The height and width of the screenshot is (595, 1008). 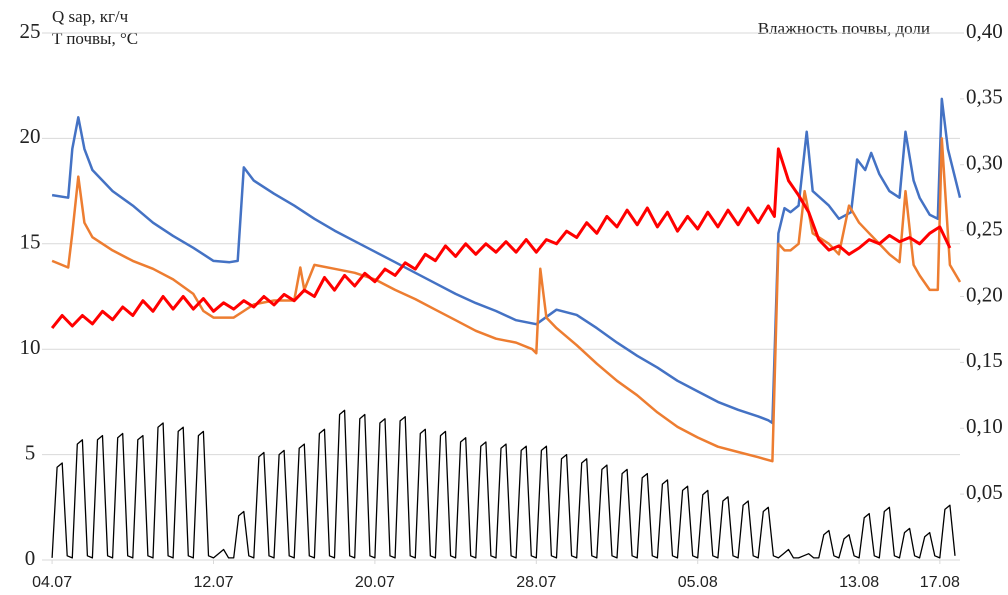 I want to click on x-tick-label: 17.08, so click(x=940, y=582).